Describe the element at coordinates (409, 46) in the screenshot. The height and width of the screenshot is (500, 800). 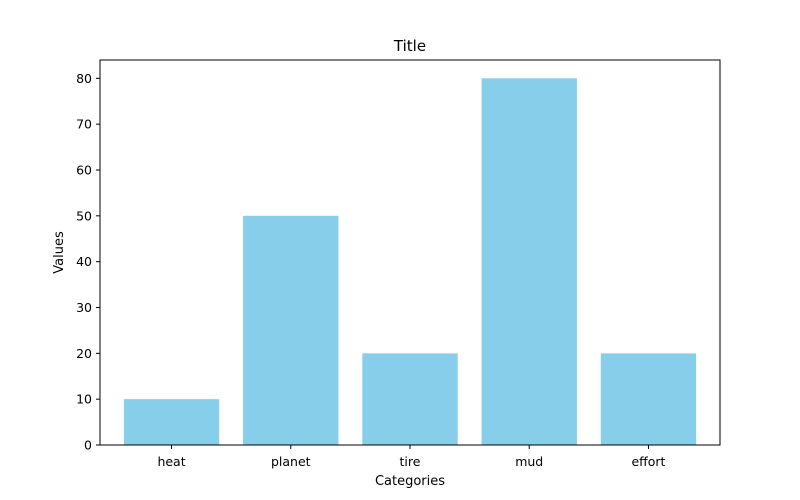
I see `chart-title: Title` at that location.